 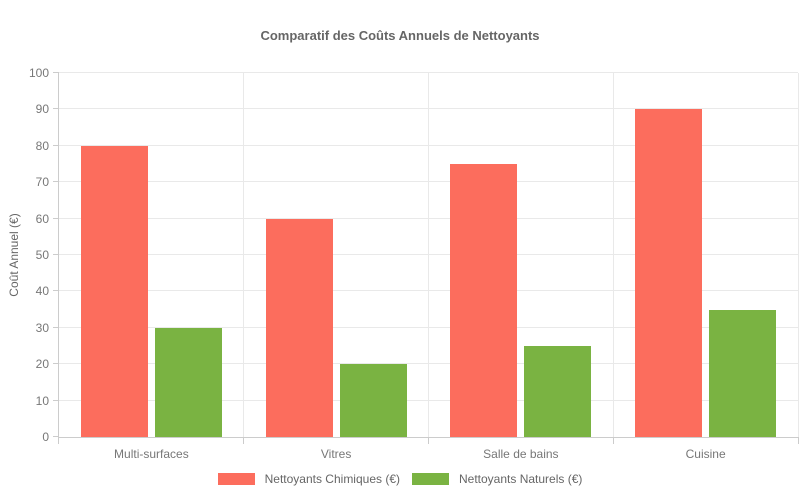 I want to click on y-tick-label-70: 70, so click(x=42, y=182).